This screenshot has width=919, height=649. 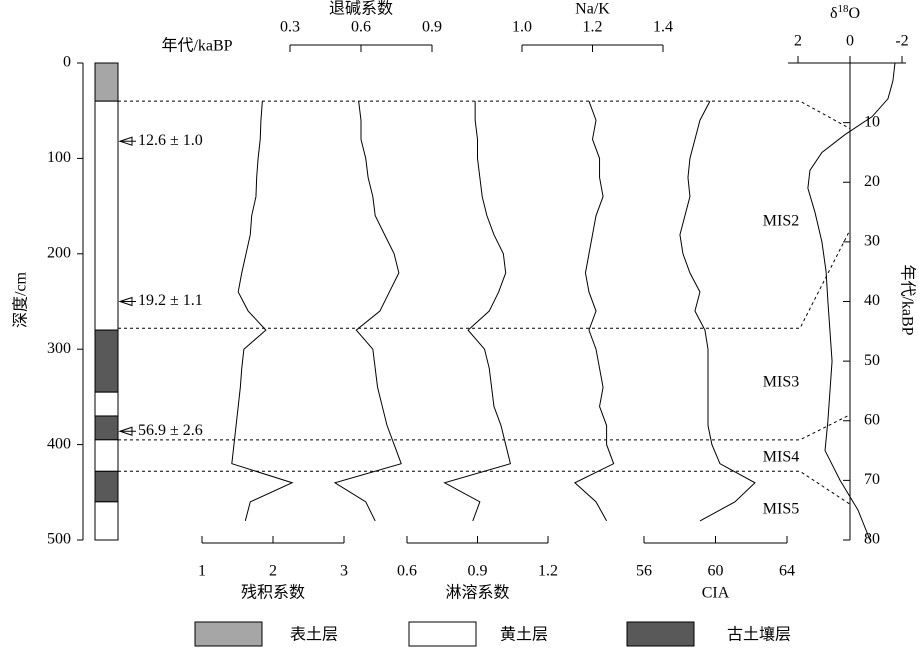 I want to click on x-tick-label: 64, so click(x=787, y=571).